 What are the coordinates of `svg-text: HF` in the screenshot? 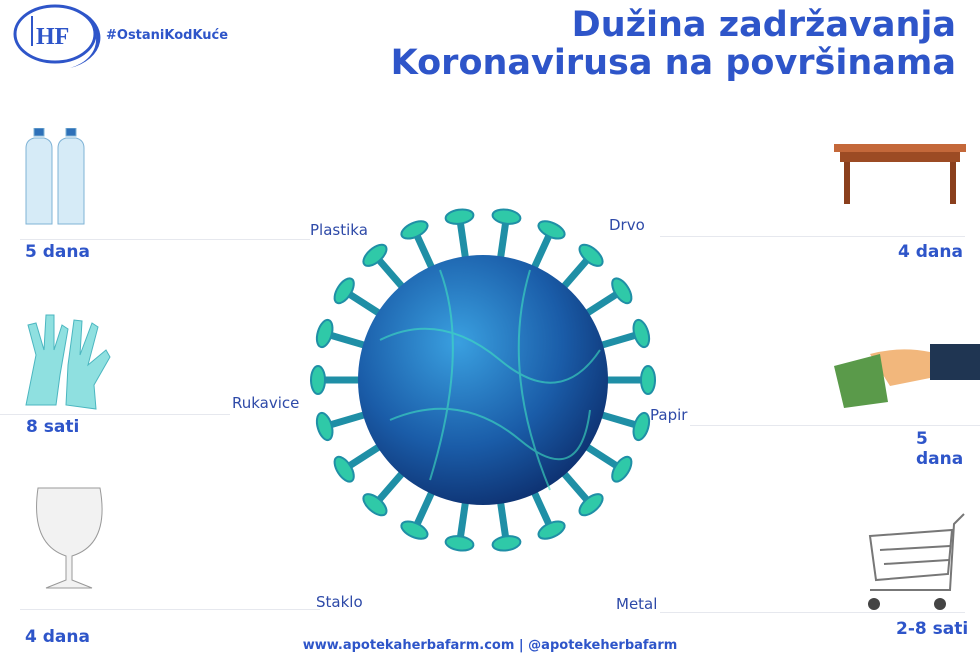 It's located at (52, 37).